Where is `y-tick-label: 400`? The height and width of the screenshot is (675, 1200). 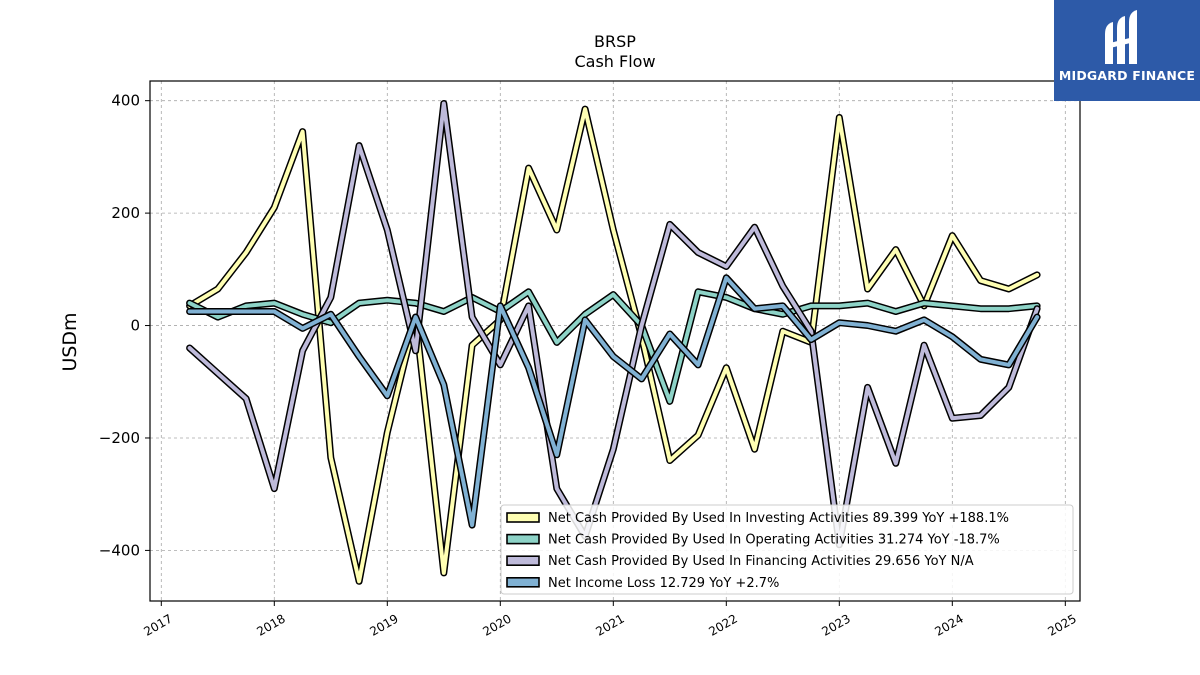
y-tick-label: 400 is located at coordinates (125, 101).